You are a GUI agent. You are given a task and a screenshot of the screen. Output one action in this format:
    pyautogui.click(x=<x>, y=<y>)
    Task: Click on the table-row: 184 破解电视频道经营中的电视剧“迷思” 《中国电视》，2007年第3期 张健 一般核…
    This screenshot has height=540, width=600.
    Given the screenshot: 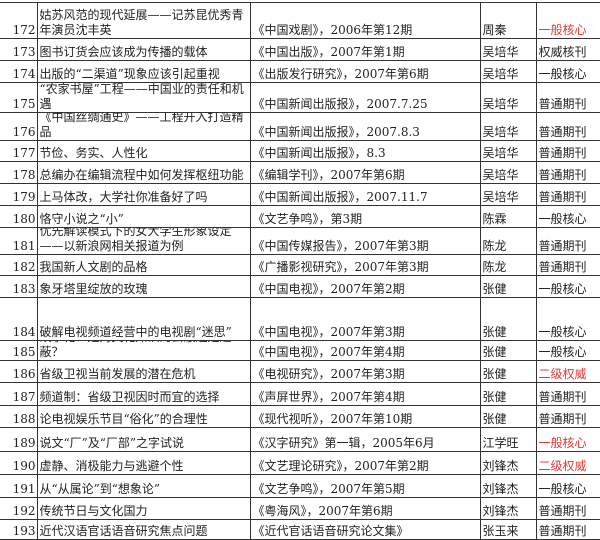 What is the action you would take?
    pyautogui.click(x=300, y=319)
    